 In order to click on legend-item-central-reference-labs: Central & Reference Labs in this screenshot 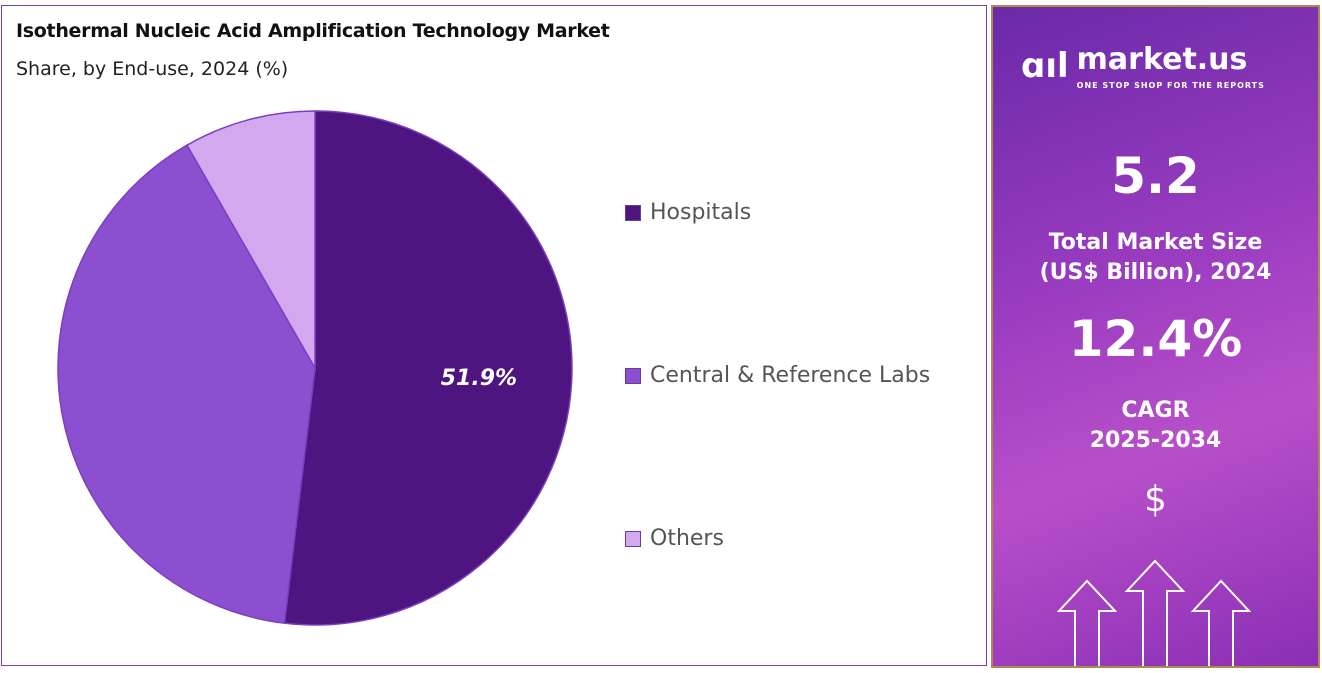, I will do `click(777, 375)`.